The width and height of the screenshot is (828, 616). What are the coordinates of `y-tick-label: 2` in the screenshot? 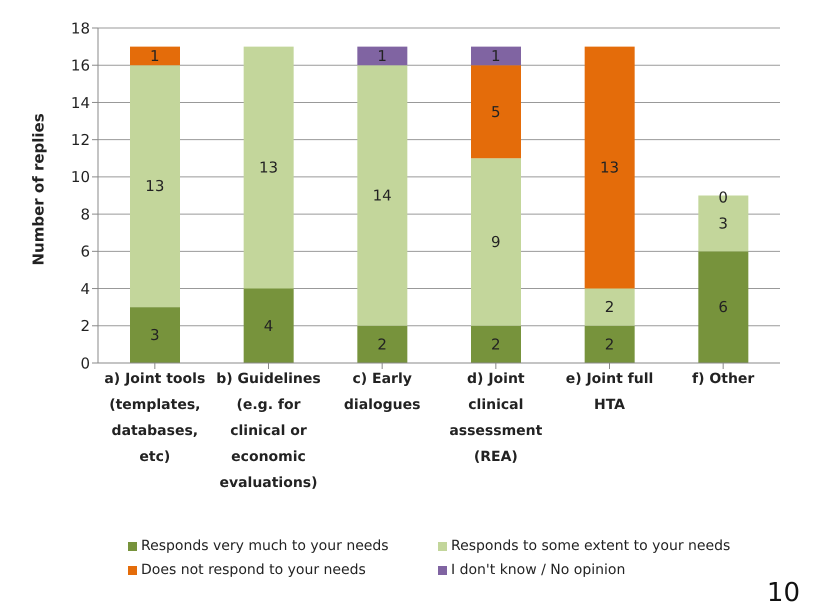 It's located at (85, 326).